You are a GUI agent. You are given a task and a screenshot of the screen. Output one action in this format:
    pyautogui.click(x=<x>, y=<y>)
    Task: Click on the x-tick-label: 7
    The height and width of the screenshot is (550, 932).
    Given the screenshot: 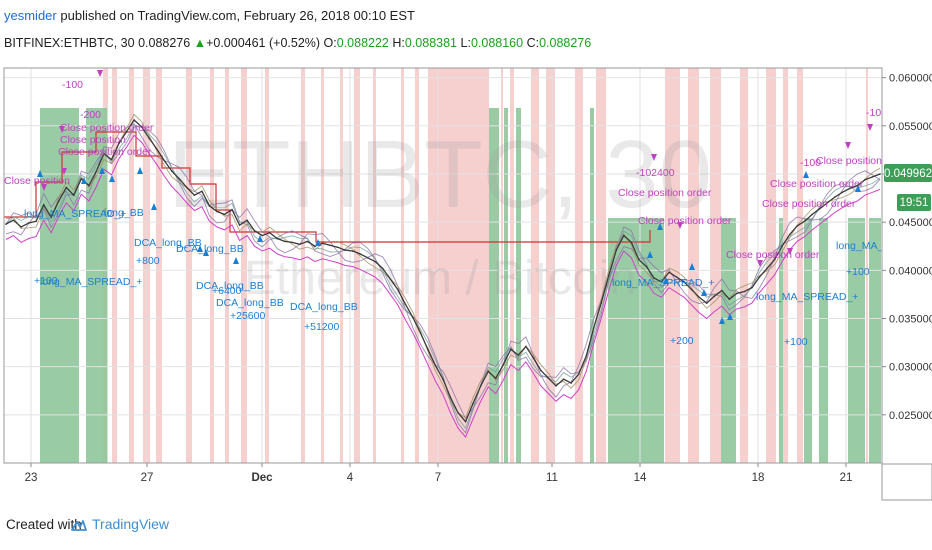 What is the action you would take?
    pyautogui.click(x=438, y=478)
    